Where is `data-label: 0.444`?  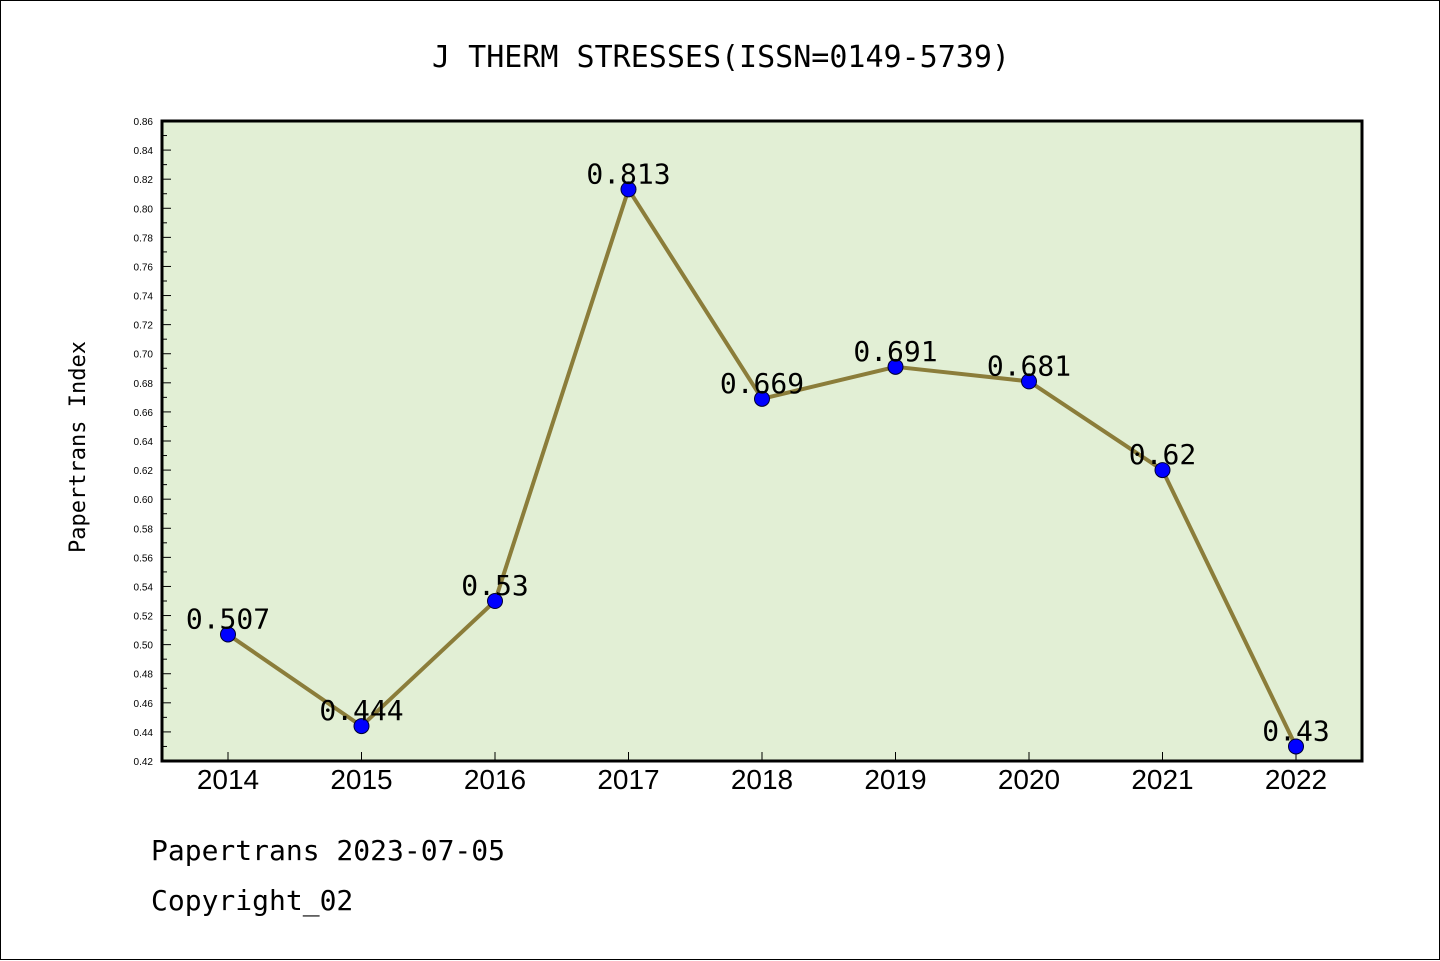 data-label: 0.444 is located at coordinates (361, 710).